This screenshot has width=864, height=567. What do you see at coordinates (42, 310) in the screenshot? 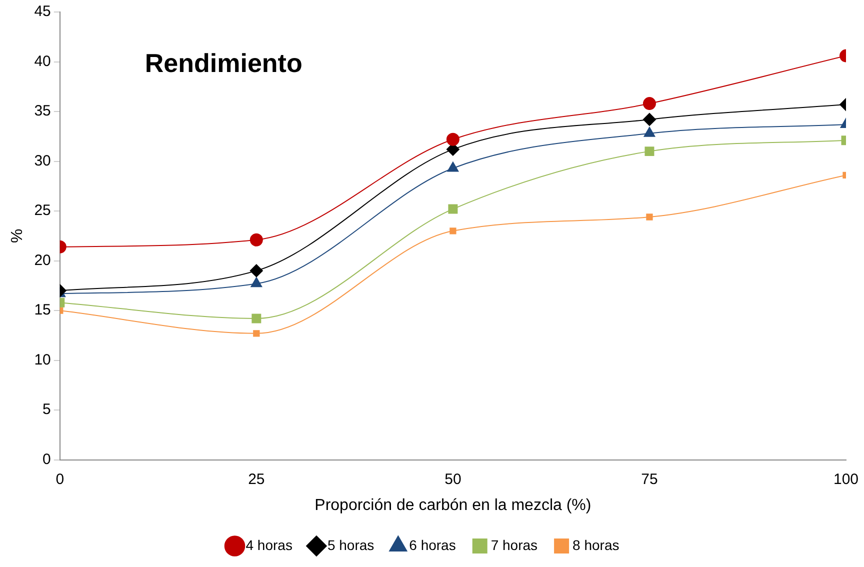
I see `y-tick-label: 15` at bounding box center [42, 310].